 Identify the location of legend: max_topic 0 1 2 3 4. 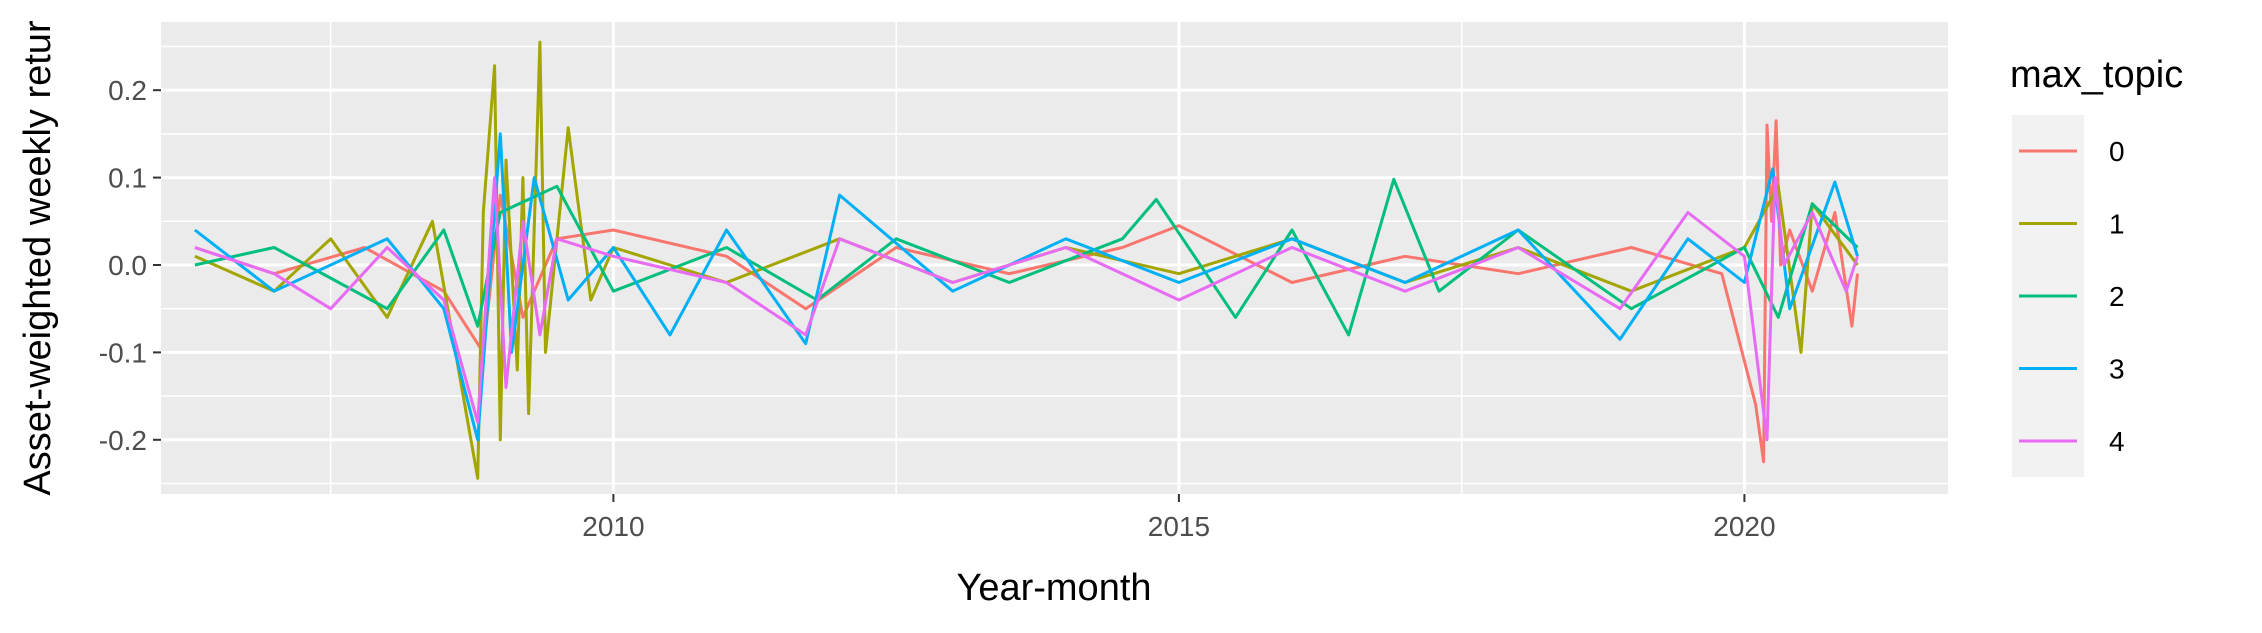
(2096, 265).